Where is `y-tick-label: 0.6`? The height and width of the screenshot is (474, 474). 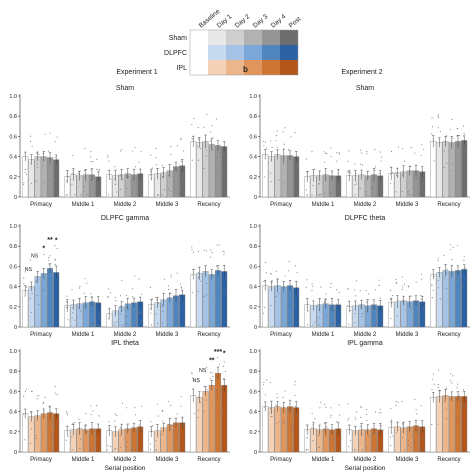 y-tick-label: 0.6 is located at coordinates (13, 267).